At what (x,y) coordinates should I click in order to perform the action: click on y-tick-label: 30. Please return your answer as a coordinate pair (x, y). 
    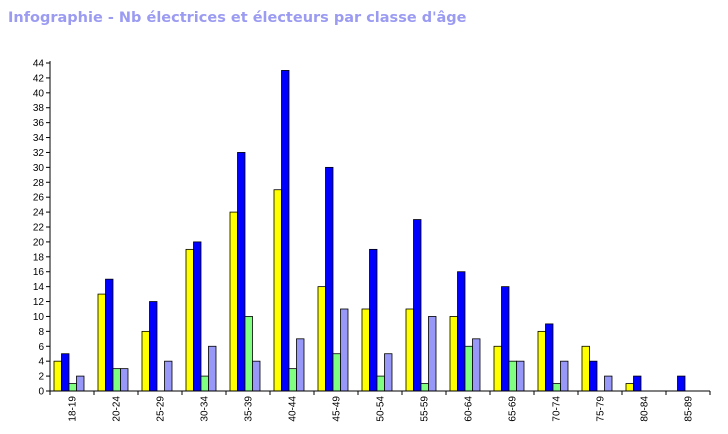
    Looking at the image, I should click on (39, 168).